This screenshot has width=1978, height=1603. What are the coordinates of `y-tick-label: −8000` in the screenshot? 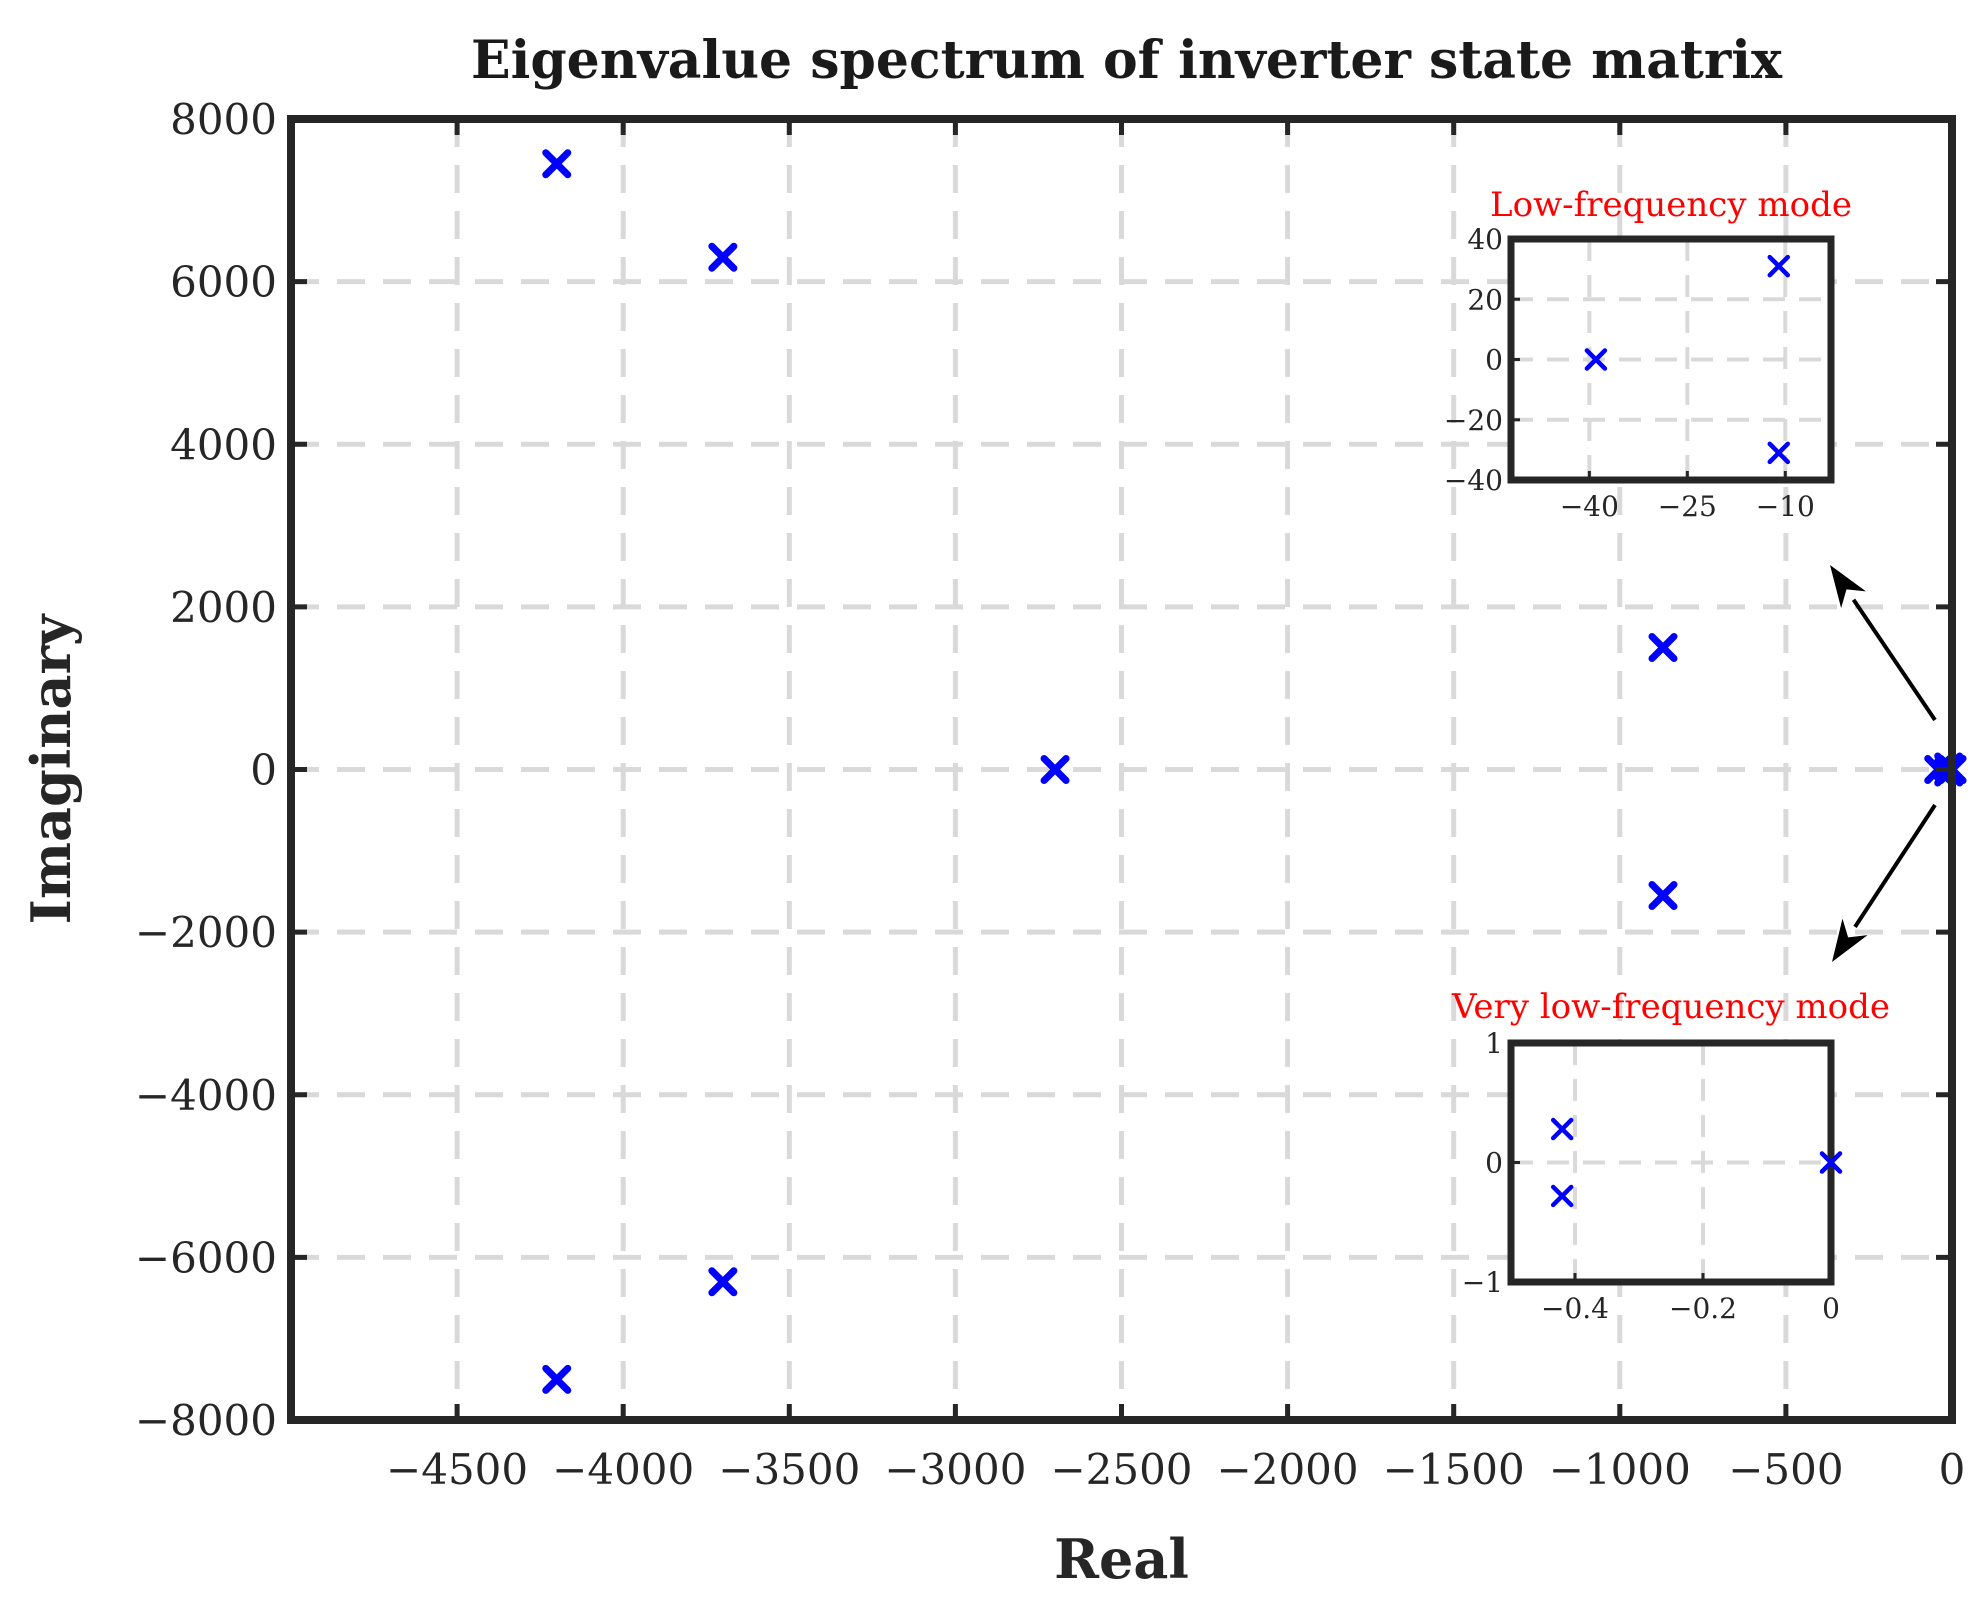 It's located at (206, 1420).